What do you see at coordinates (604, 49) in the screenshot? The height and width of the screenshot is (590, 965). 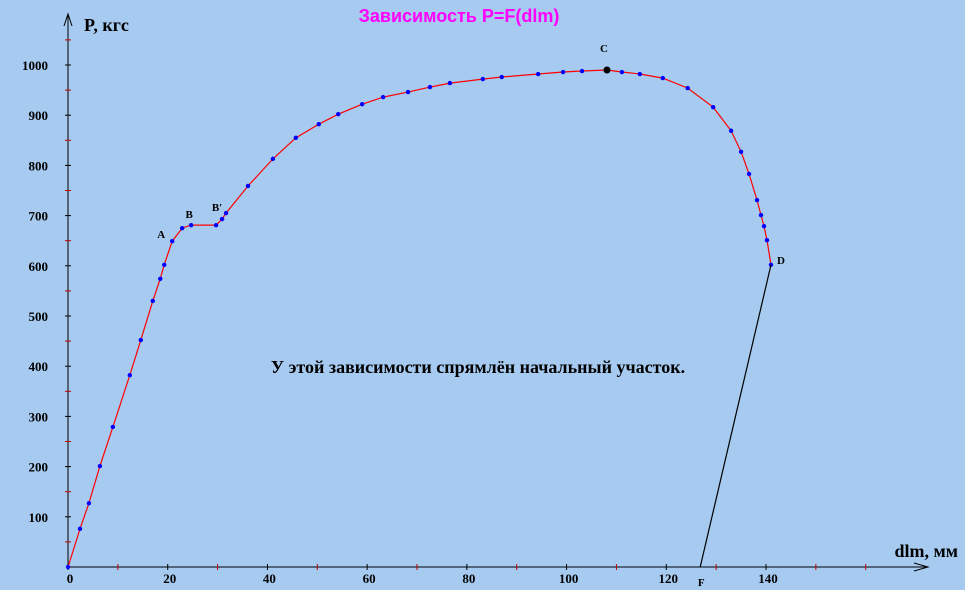 I see `annotation-label: C` at bounding box center [604, 49].